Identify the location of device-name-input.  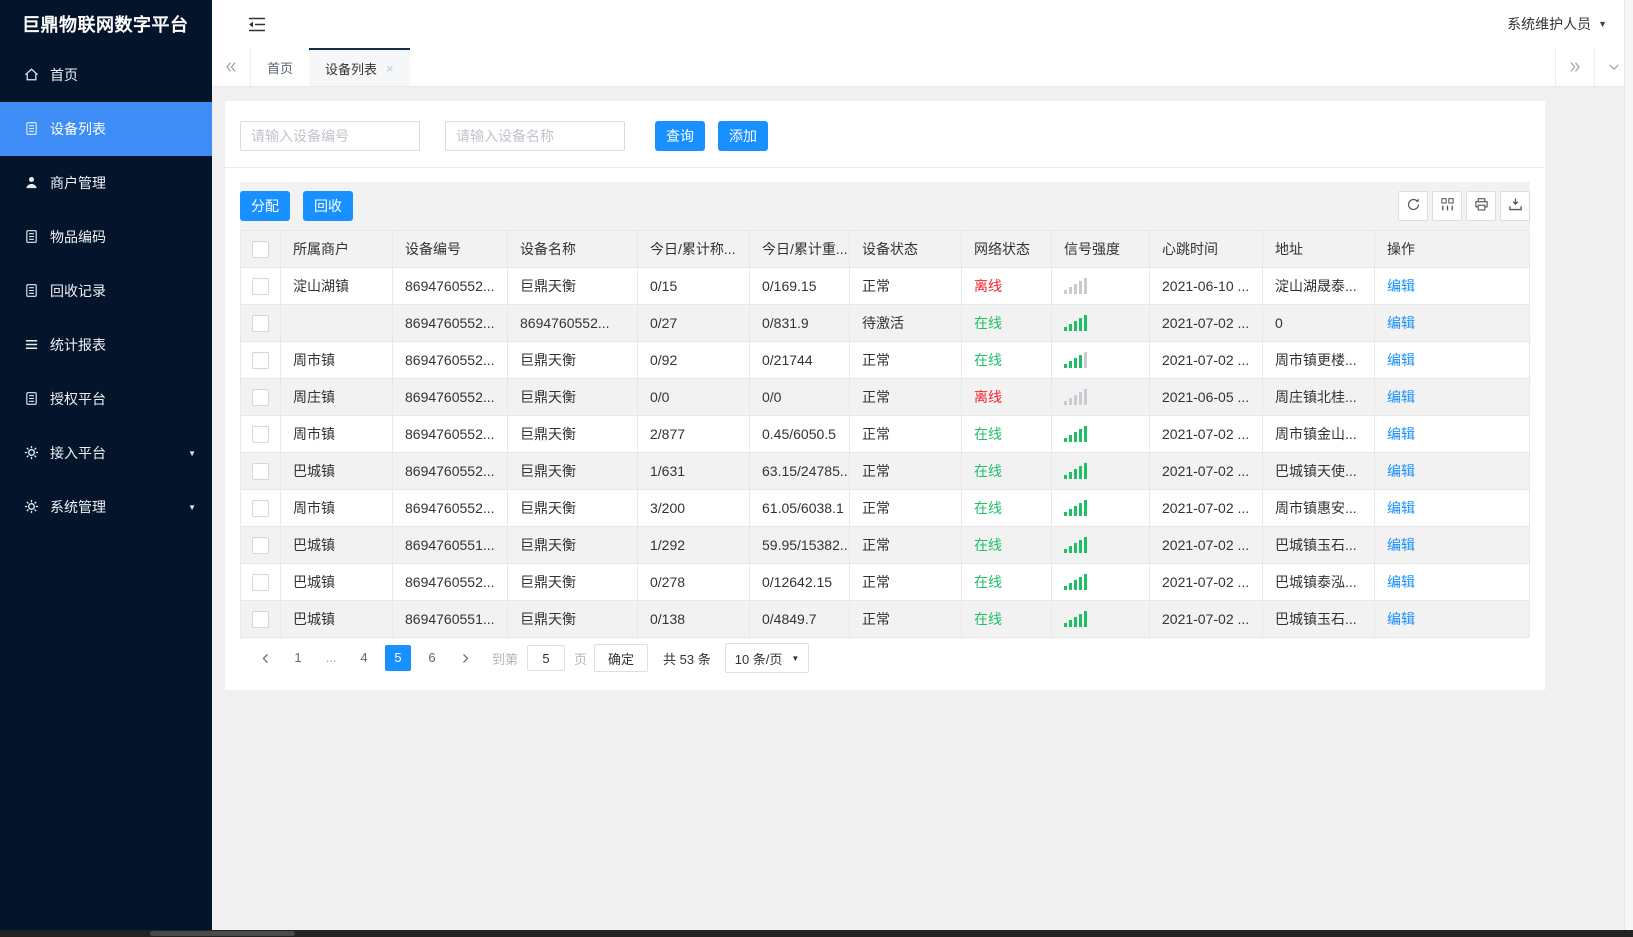
(535, 136).